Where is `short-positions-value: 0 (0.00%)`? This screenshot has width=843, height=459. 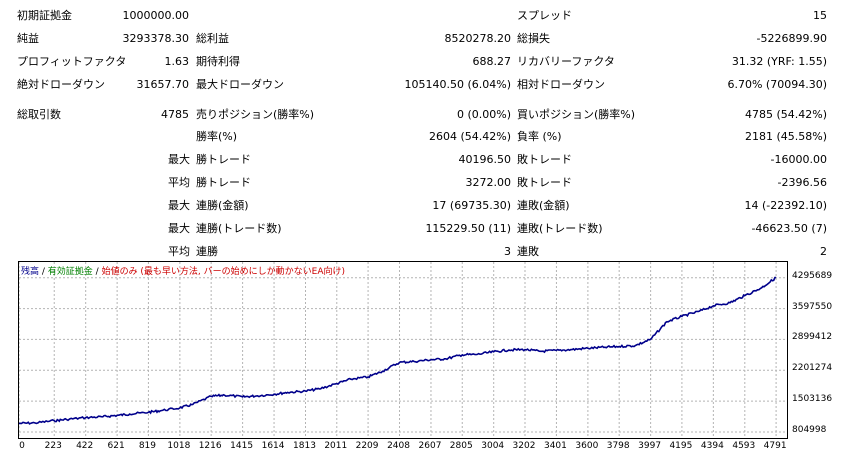
short-positions-value: 0 (0.00%) is located at coordinates (483, 114).